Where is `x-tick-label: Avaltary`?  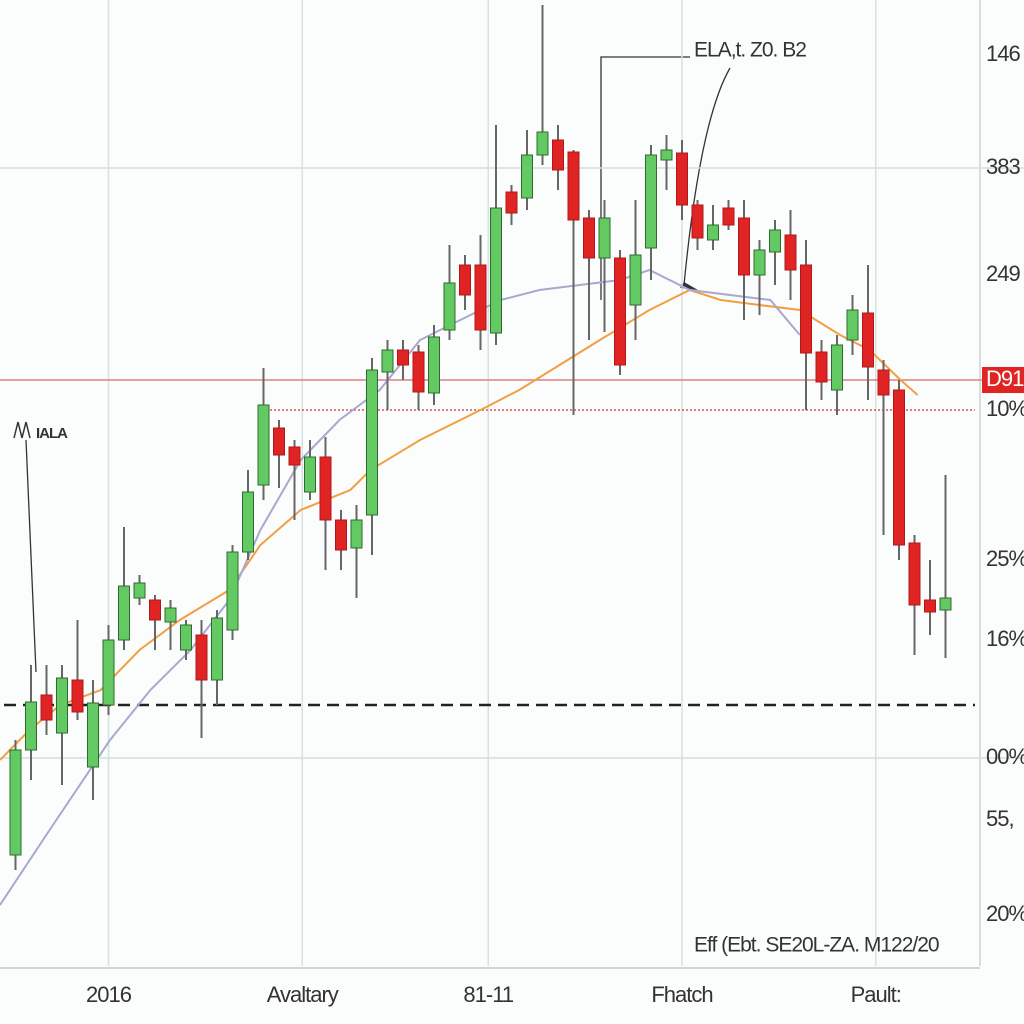
x-tick-label: Avaltary is located at coordinates (303, 994).